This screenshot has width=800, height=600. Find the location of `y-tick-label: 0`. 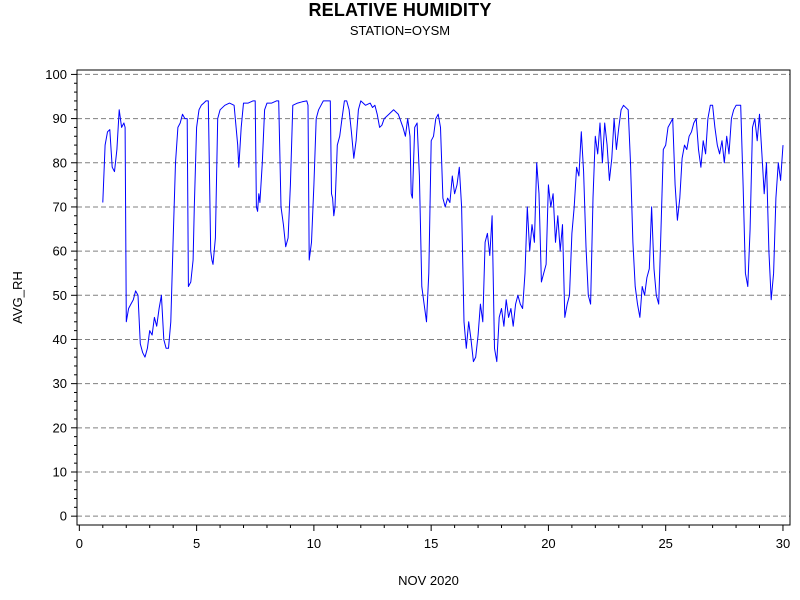

y-tick-label: 0 is located at coordinates (63, 516).